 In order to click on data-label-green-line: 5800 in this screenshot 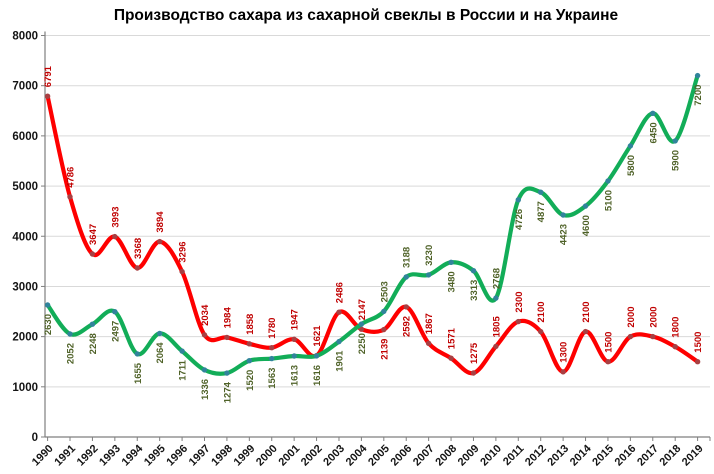, I will do `click(631, 165)`.